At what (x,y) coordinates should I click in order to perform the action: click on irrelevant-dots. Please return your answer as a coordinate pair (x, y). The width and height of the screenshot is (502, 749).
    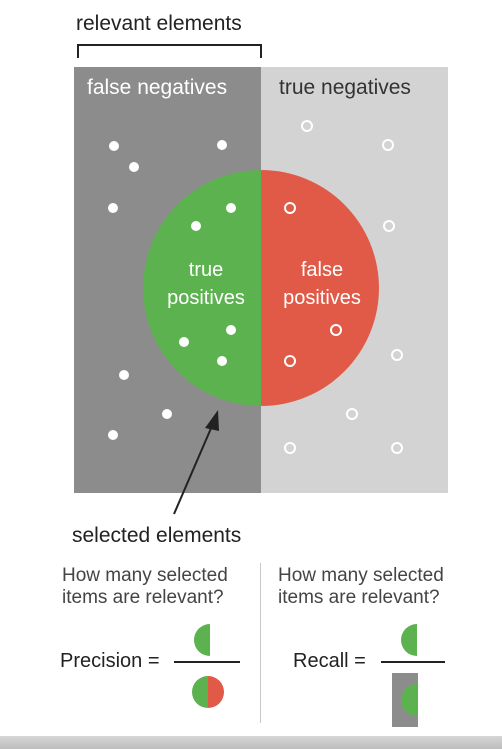
    Looking at the image, I should click on (343, 287).